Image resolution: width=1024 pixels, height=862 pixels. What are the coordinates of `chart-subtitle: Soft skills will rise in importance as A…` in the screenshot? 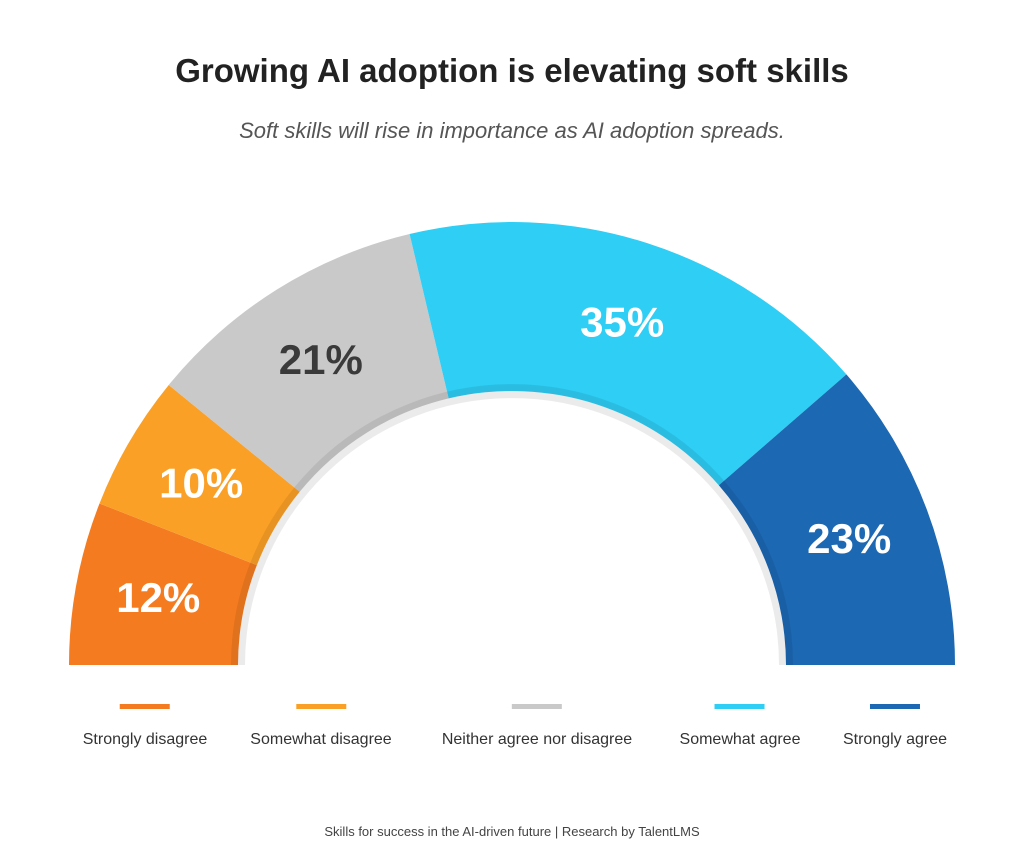 It's located at (512, 130).